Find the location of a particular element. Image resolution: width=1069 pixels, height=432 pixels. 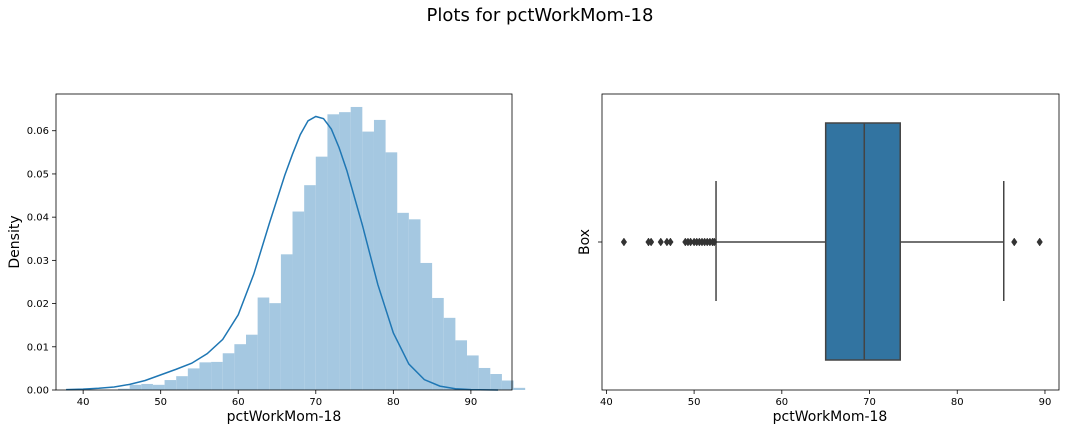

y-tick-label: 0.05 is located at coordinates (38, 174).